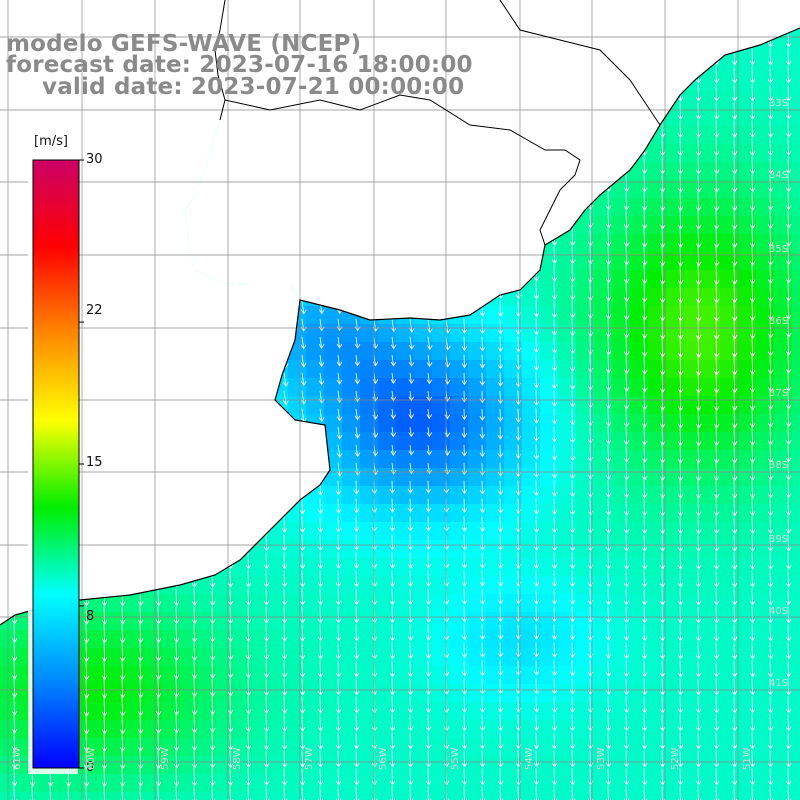 This screenshot has width=800, height=800. I want to click on colorbar-tick-0: 0, so click(90, 767).